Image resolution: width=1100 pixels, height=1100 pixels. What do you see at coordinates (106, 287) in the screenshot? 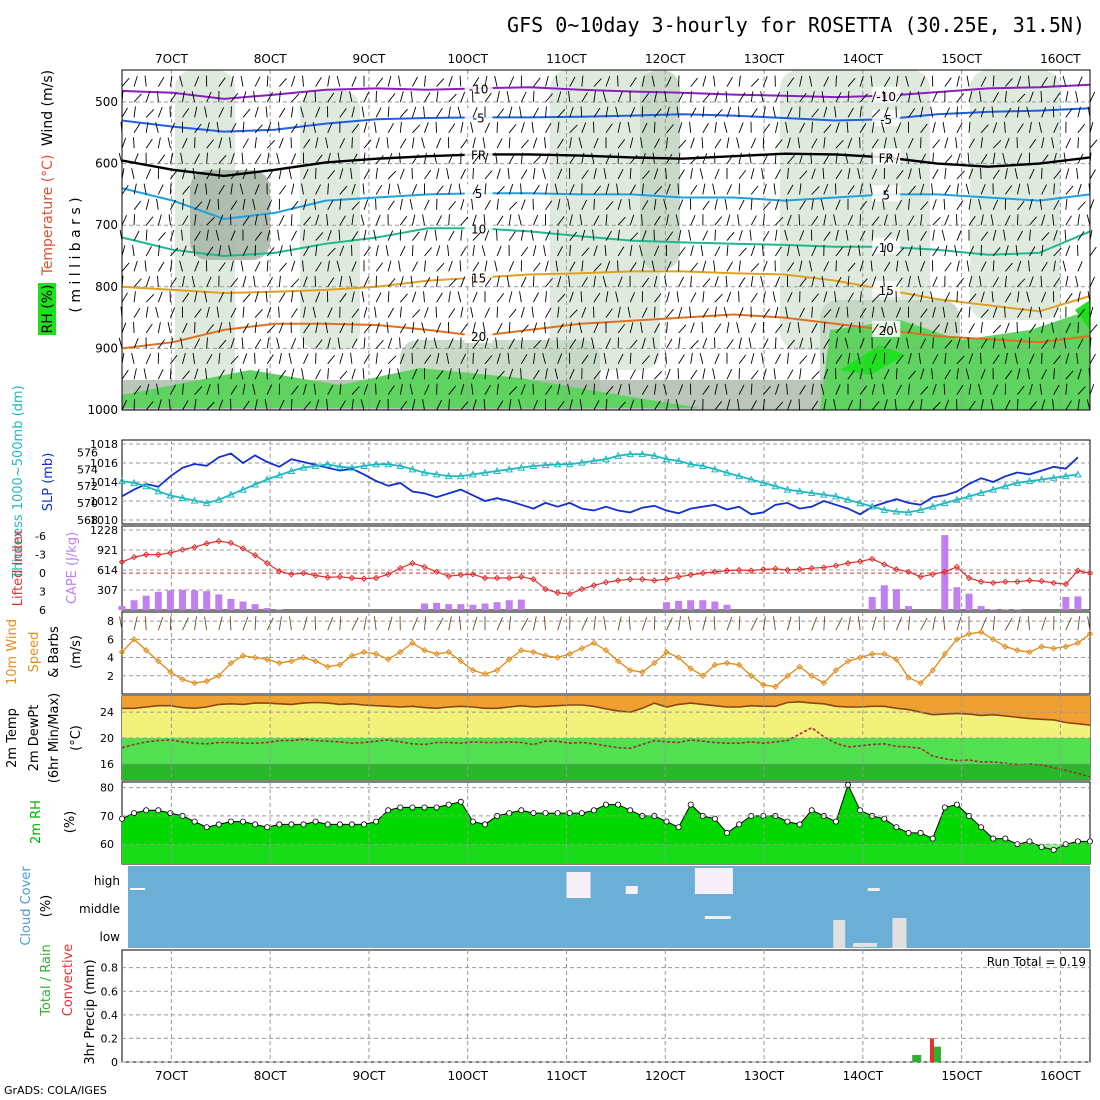
I see `pressure-tick: 800` at bounding box center [106, 287].